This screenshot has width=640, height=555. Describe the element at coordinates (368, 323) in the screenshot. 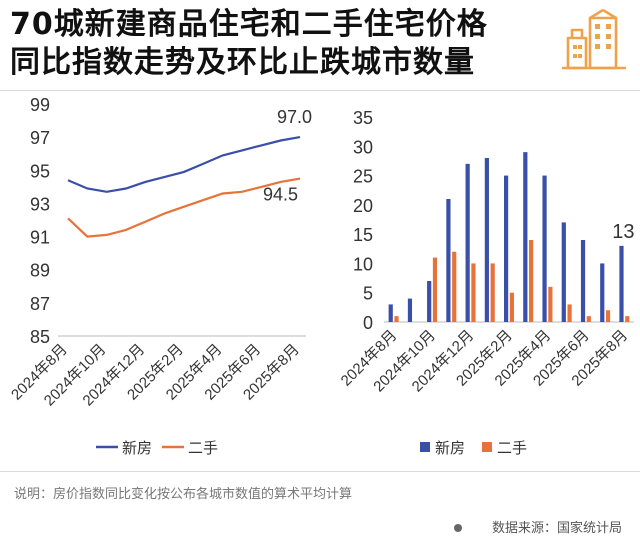

I see `bar-y-tick: 0` at that location.